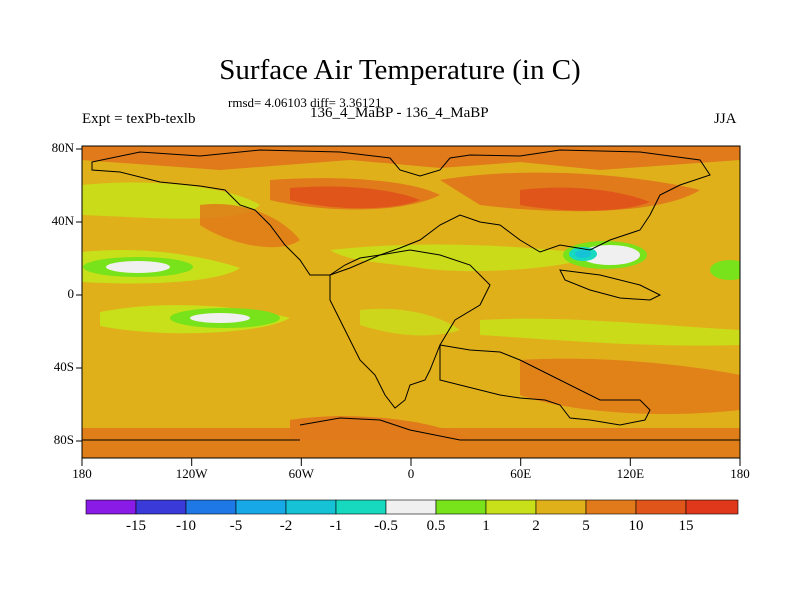 The height and width of the screenshot is (600, 800). I want to click on lon-label: 120E, so click(630, 473).